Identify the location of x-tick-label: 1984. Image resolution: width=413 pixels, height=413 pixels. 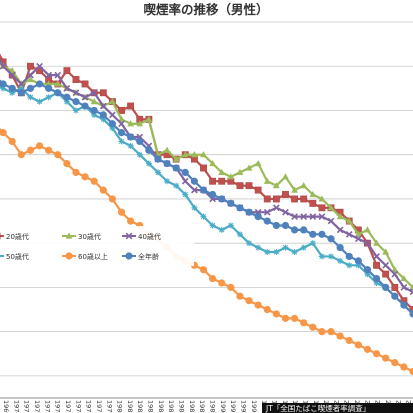
(161, 406).